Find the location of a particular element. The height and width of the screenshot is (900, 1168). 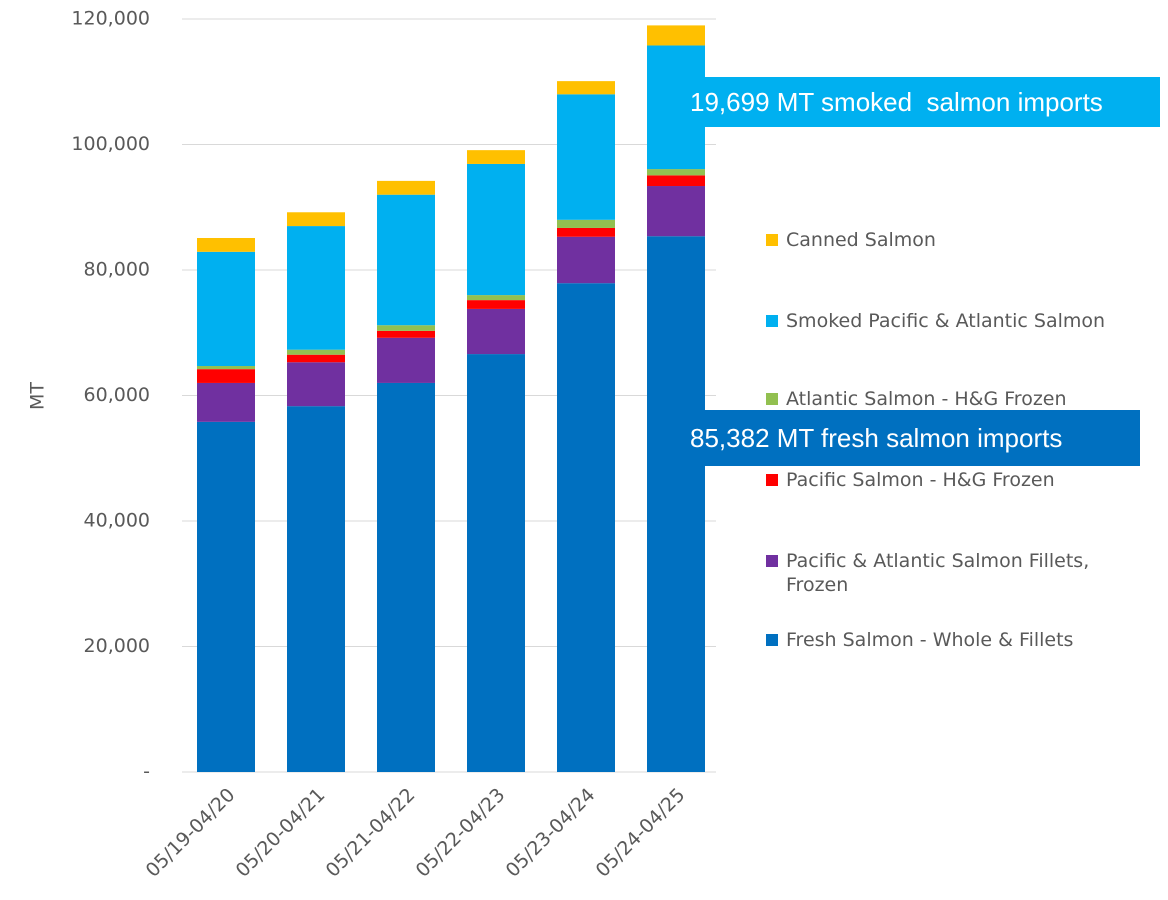

legend-label: Pacific Salmon - H&G Frozen is located at coordinates (920, 480).